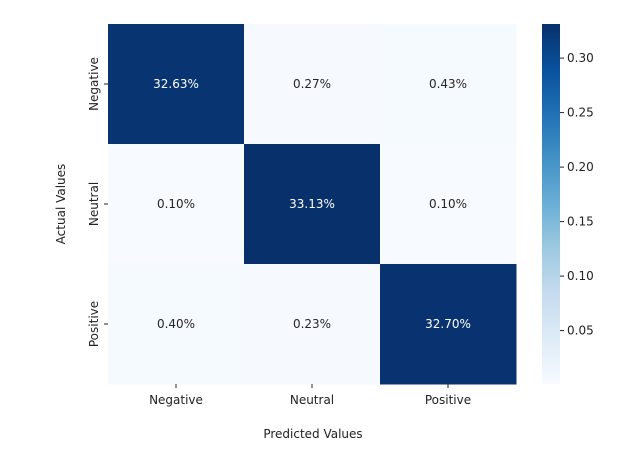 The width and height of the screenshot is (643, 472). What do you see at coordinates (94, 84) in the screenshot?
I see `y-tick-label: Negative` at bounding box center [94, 84].